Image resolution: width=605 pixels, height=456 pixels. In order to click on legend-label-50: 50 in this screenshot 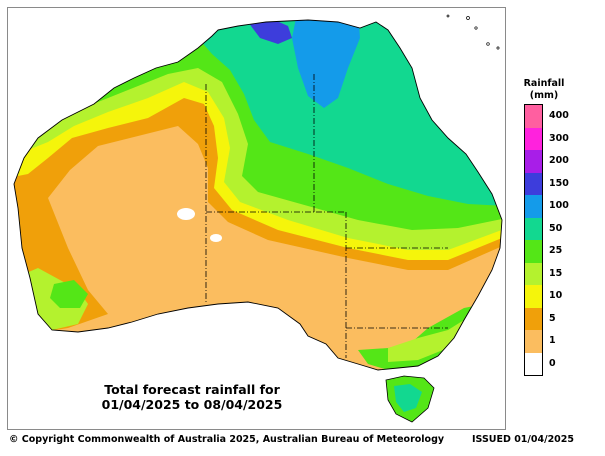, I will do `click(556, 228)`.